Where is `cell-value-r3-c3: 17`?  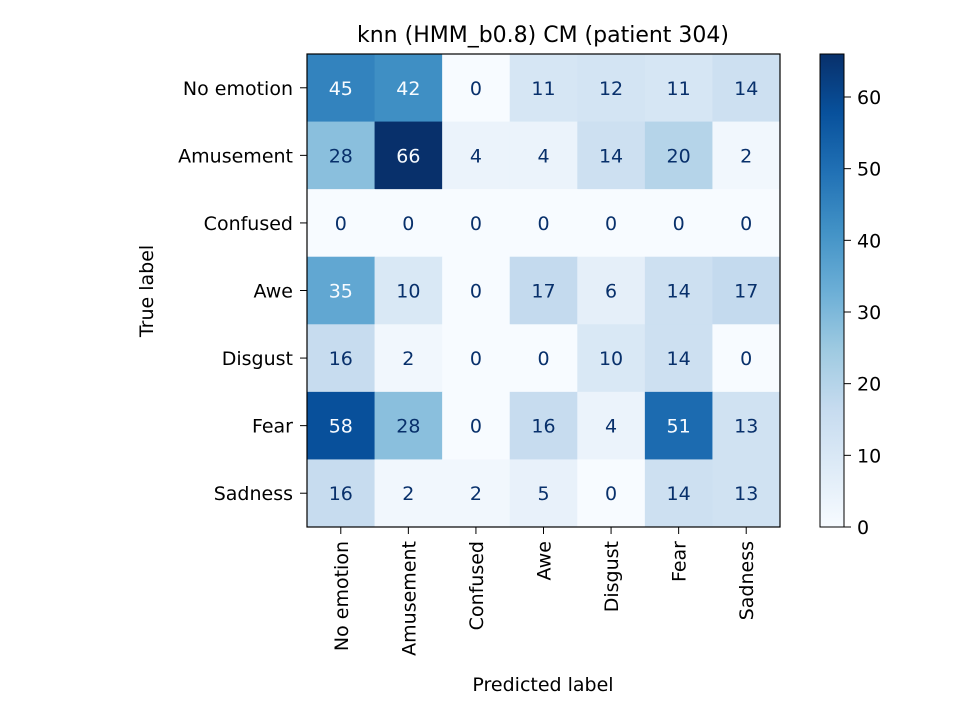
cell-value-r3-c3: 17 is located at coordinates (543, 292).